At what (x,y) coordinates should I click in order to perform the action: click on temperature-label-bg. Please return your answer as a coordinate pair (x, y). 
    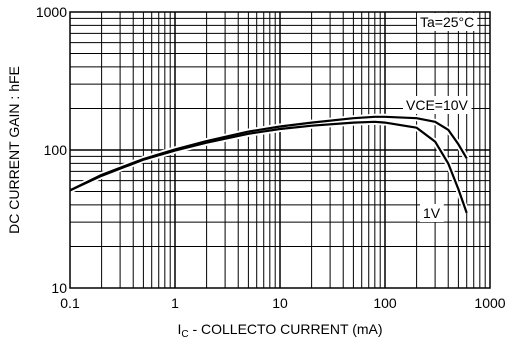
    Looking at the image, I should click on (447, 22).